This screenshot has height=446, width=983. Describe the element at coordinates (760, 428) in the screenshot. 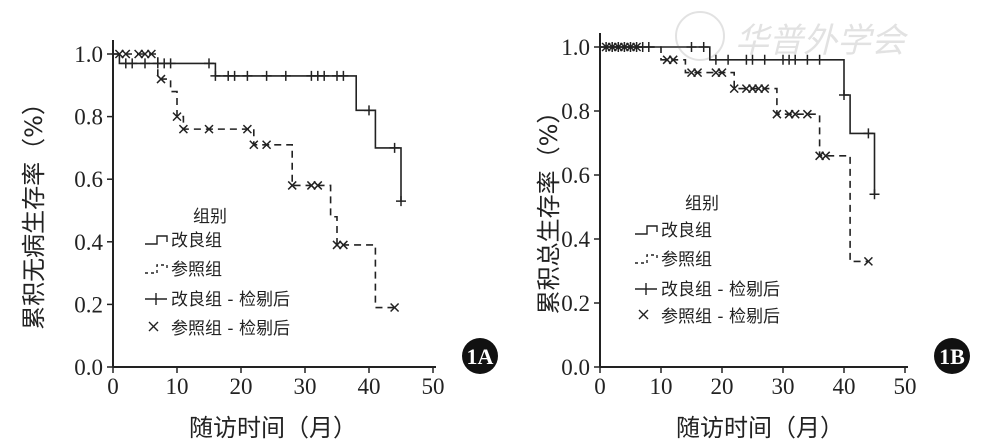

I see `x-axis-label: 随访时间（月）` at that location.